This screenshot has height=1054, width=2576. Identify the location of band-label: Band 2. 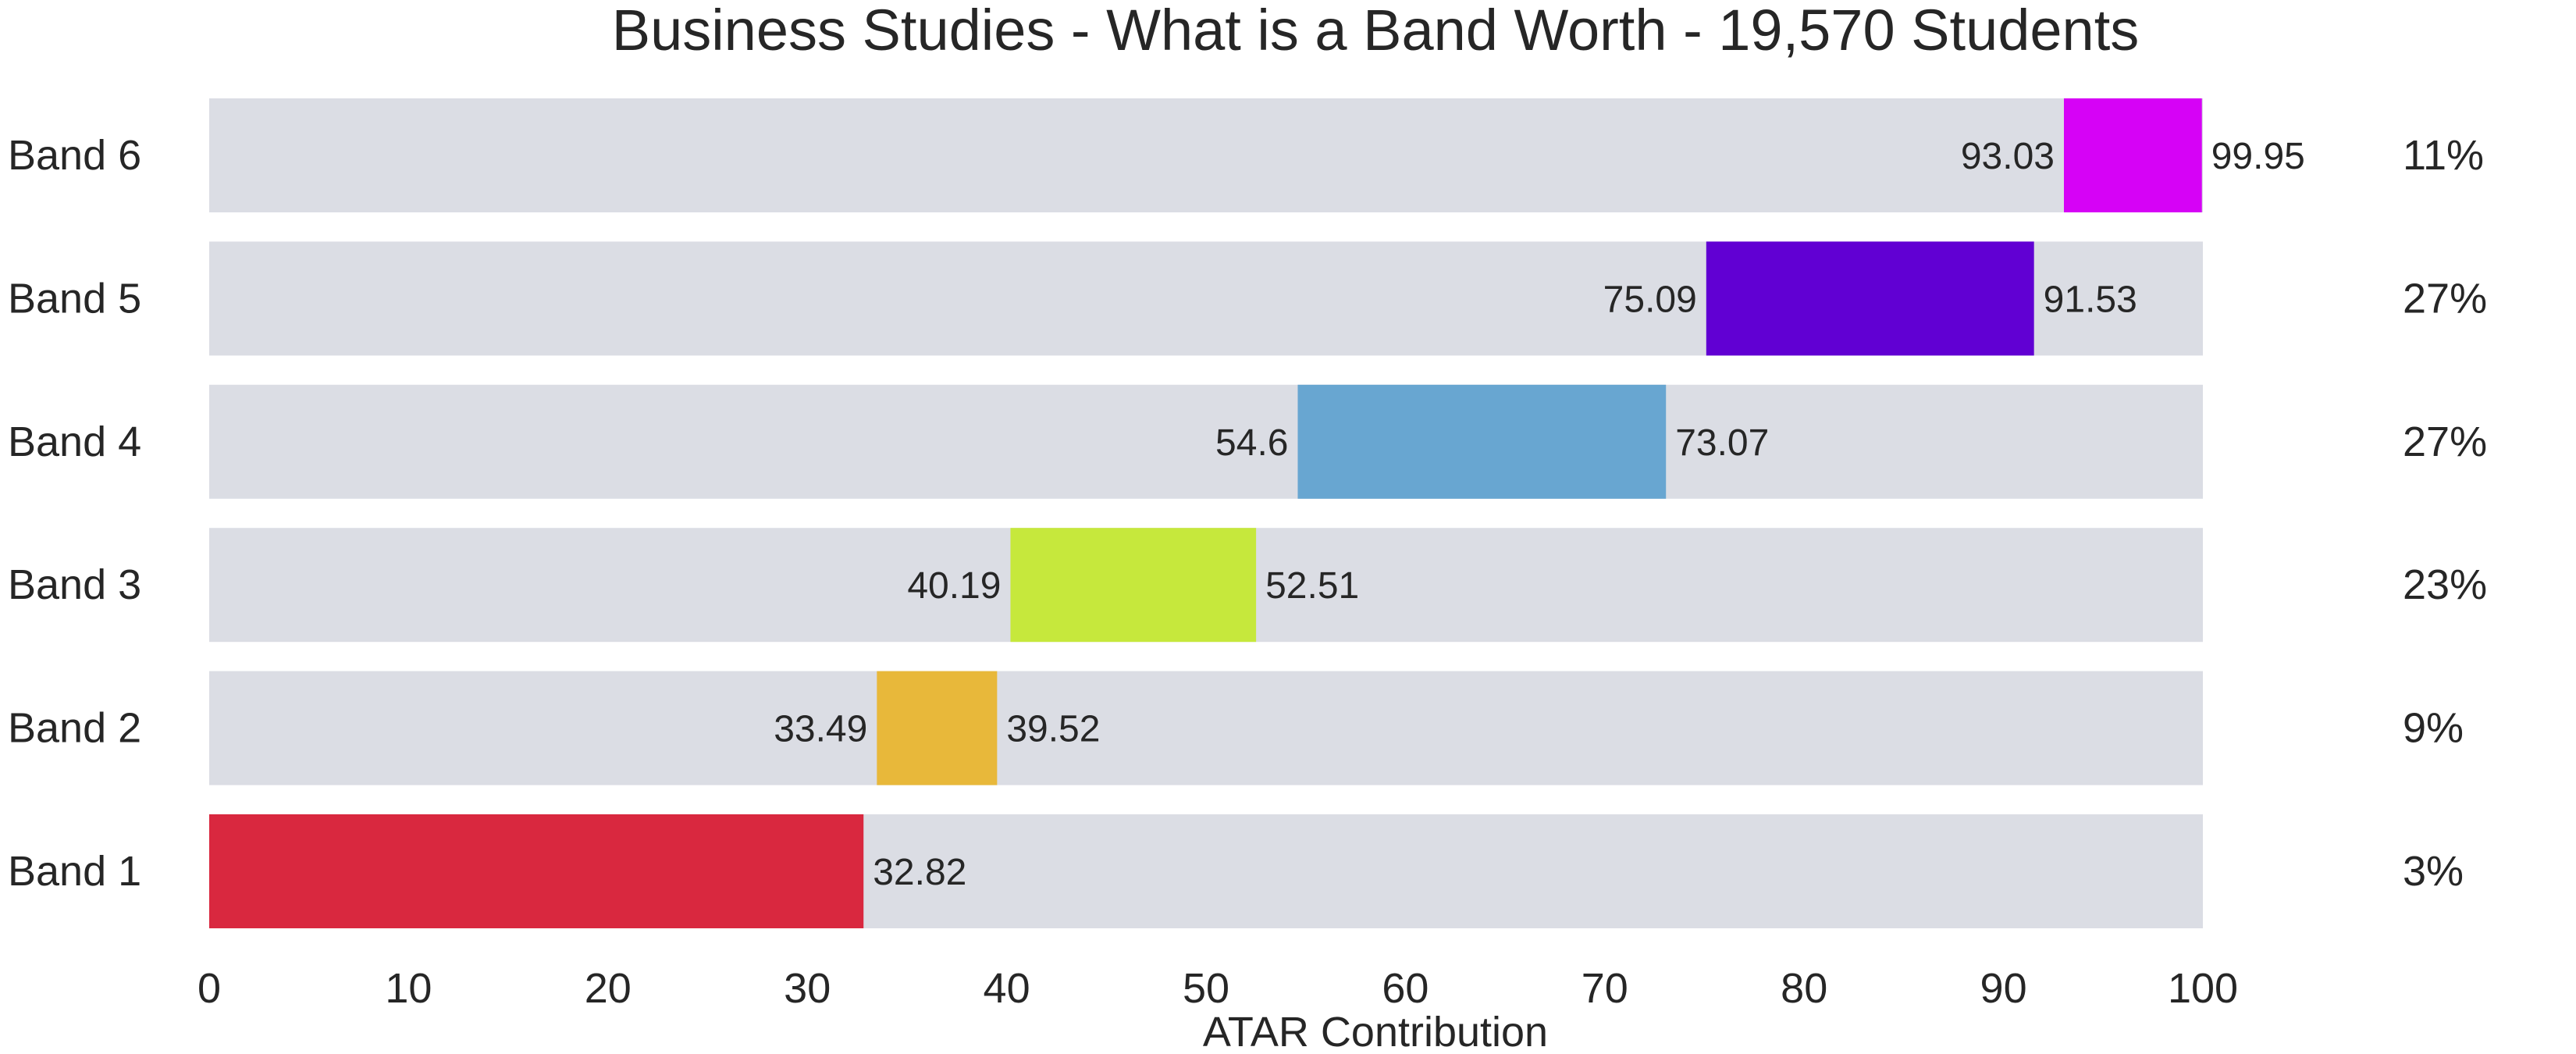
(74, 728).